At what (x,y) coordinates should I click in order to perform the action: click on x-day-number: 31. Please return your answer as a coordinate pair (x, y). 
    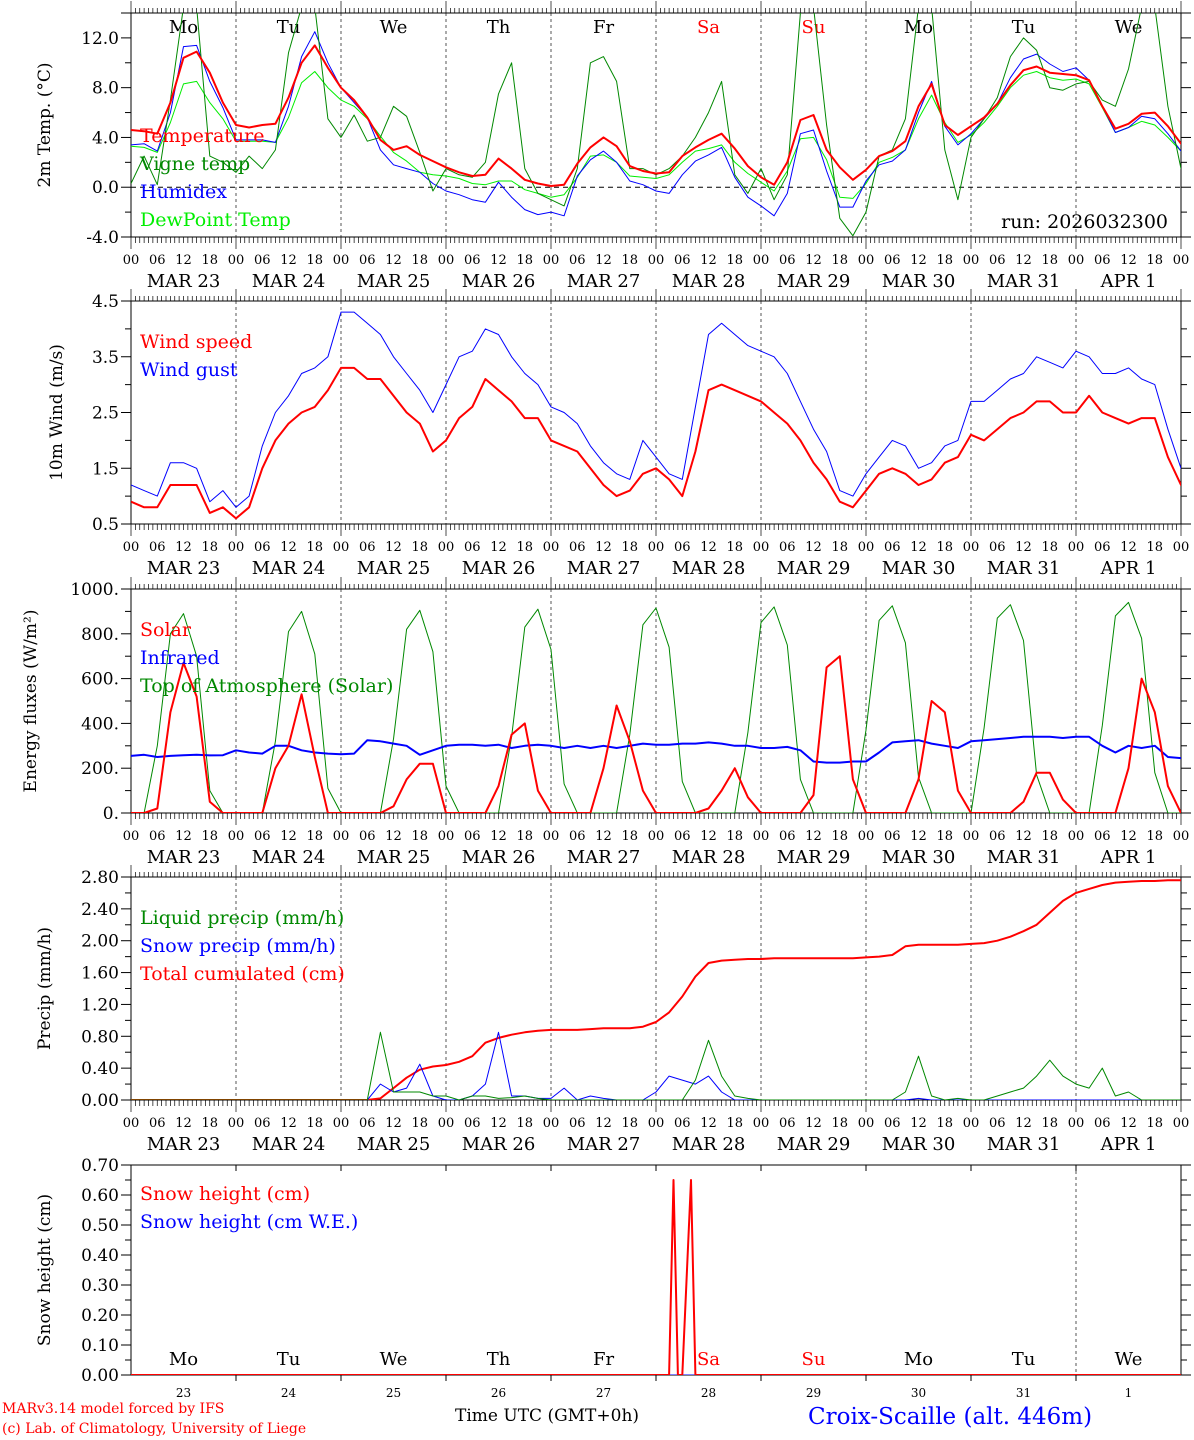
    Looking at the image, I should click on (1023, 1393).